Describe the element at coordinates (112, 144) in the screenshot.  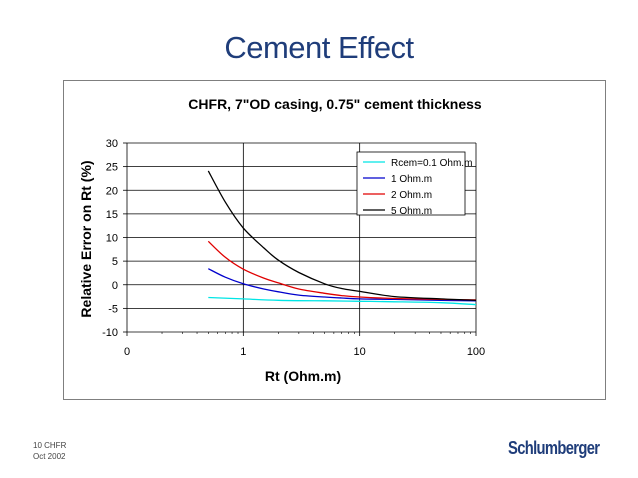
I see `y-tick-label: 30` at that location.